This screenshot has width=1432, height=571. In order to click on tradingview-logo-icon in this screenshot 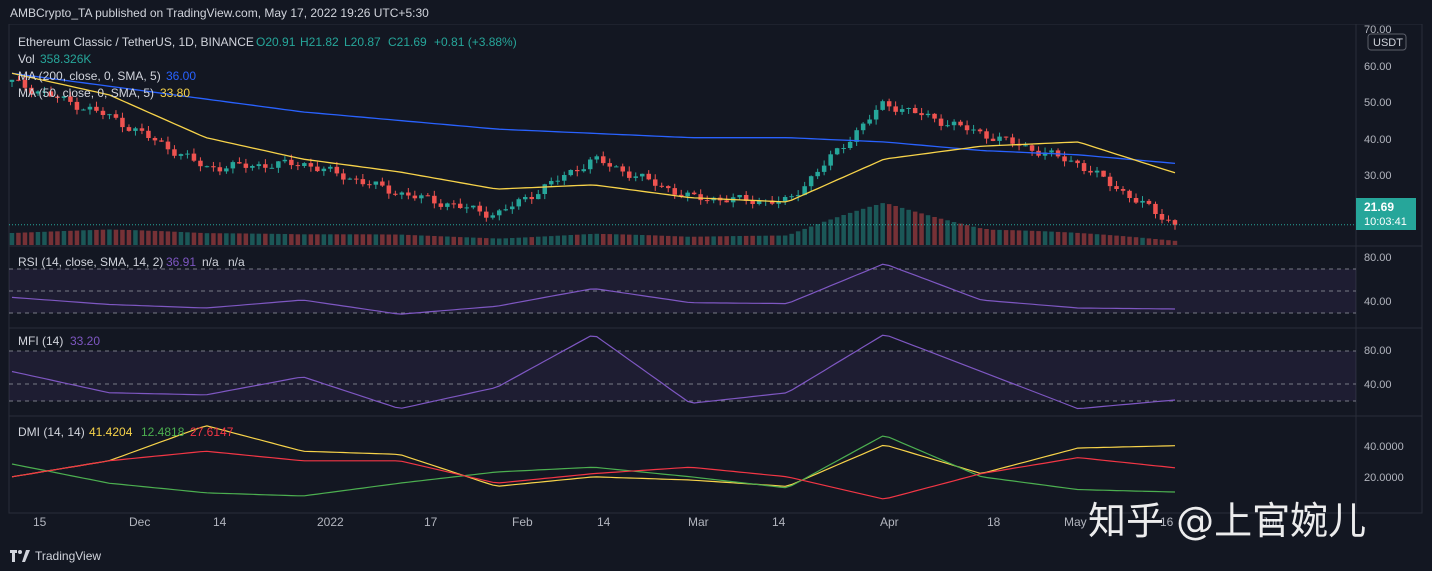, I will do `click(20, 556)`.